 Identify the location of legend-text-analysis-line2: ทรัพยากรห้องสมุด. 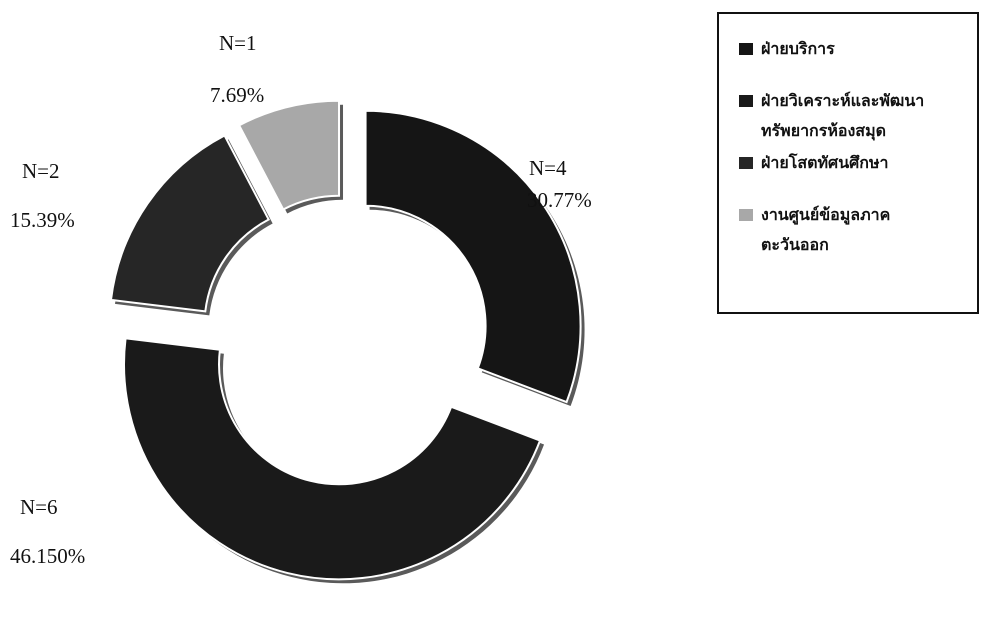
(823, 130).